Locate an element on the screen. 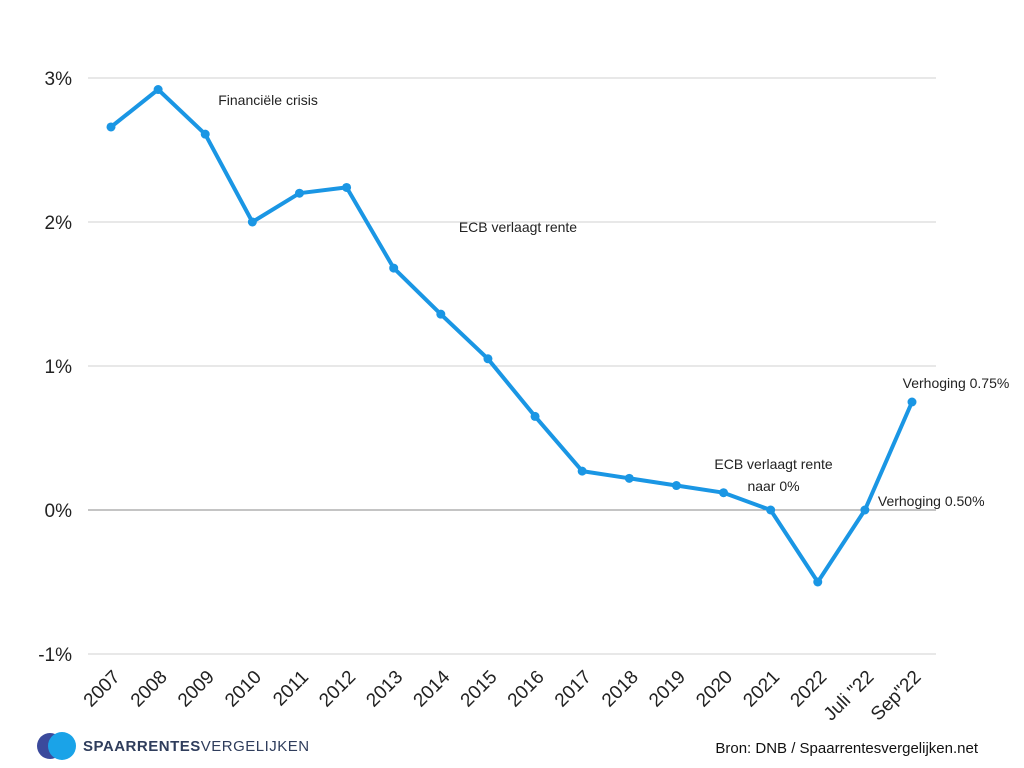 The height and width of the screenshot is (768, 1024). brand-logo: SPAARRENTESVERGELIJKEN is located at coordinates (173, 746).